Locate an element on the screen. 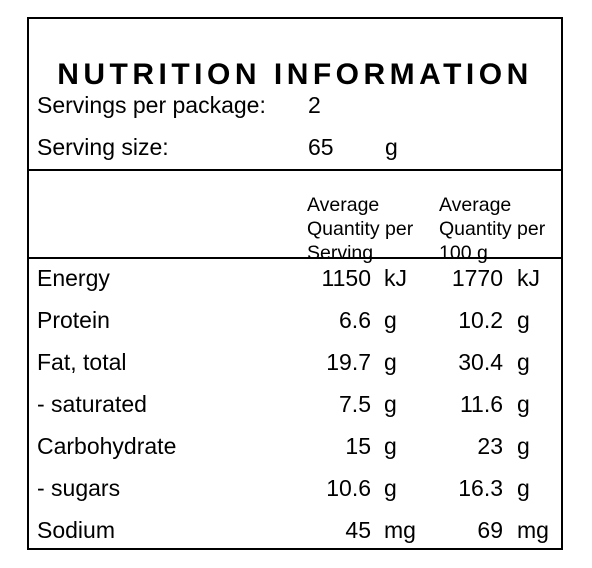 This screenshot has width=592, height=568. nutrient-row-fat-total: Fat, total 19.7 g 30.4 g is located at coordinates (295, 369).